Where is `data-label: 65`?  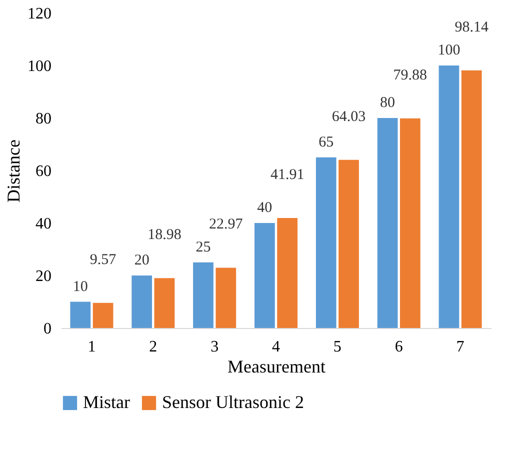
data-label: 65 is located at coordinates (326, 142).